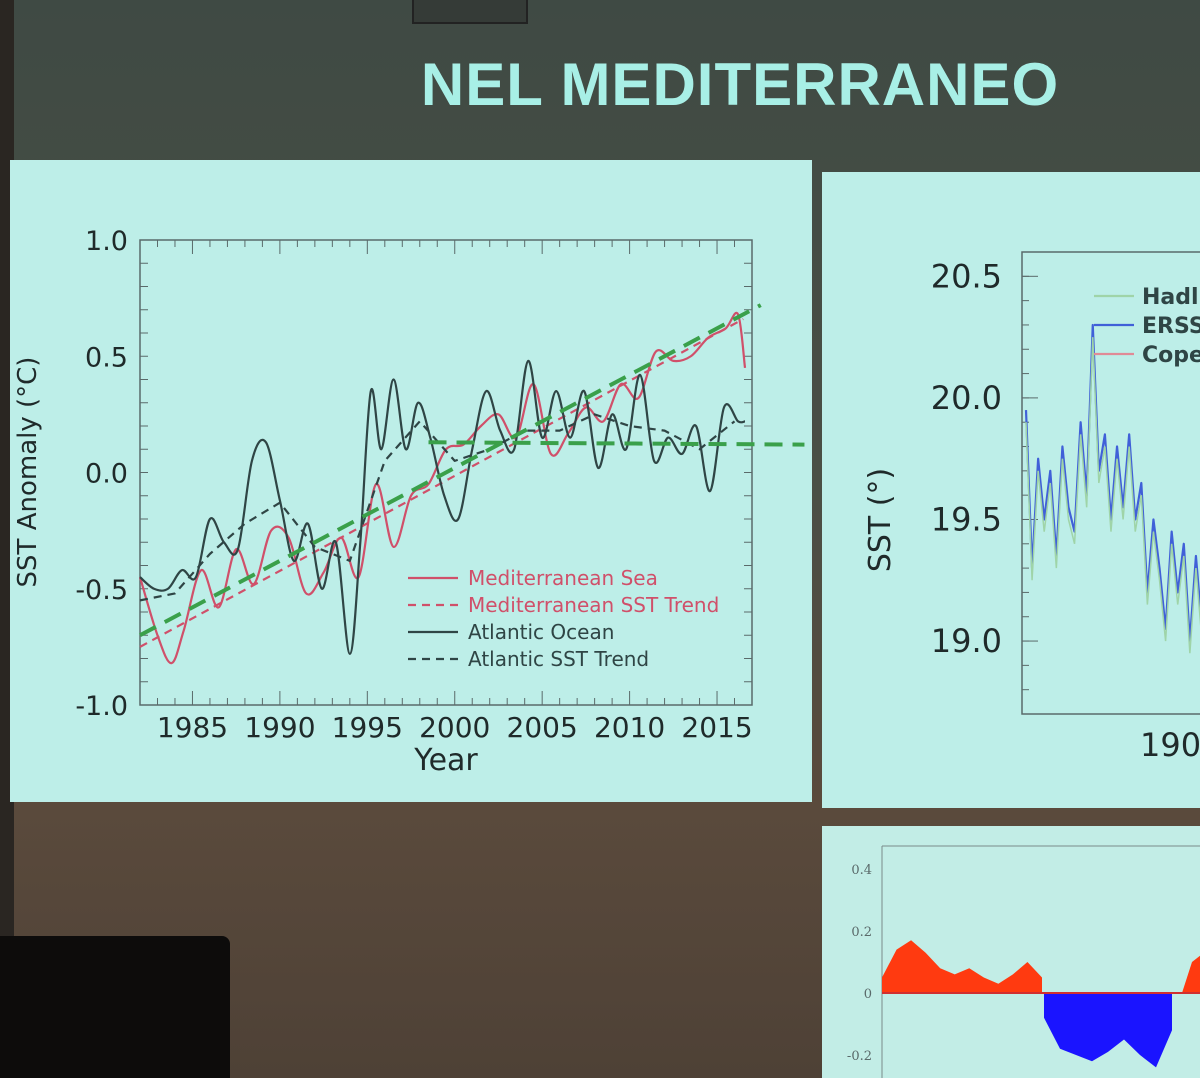 This screenshot has height=1078, width=1200. Describe the element at coordinates (279, 727) in the screenshot. I see `x-tick-label: 1990` at that location.